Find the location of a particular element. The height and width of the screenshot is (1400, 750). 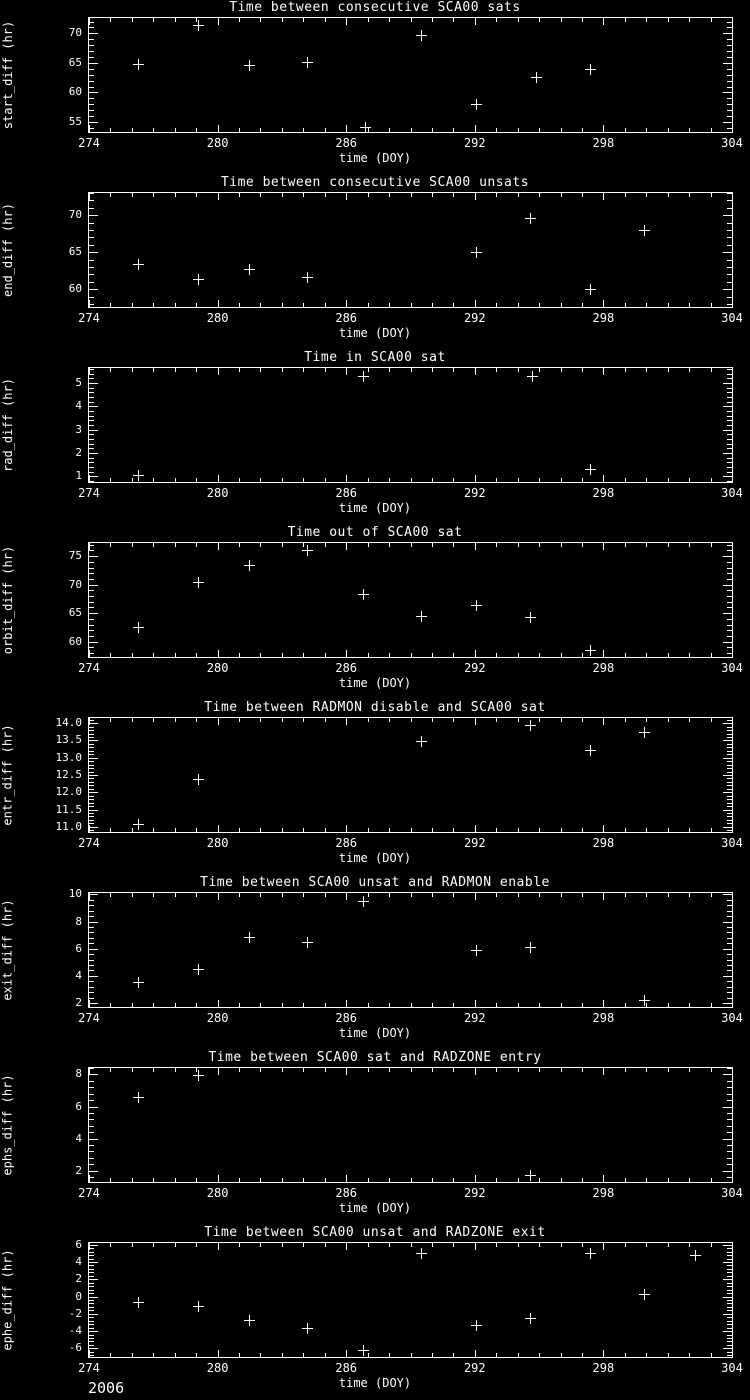

y-tick-label: 4 is located at coordinates (78, 1138).